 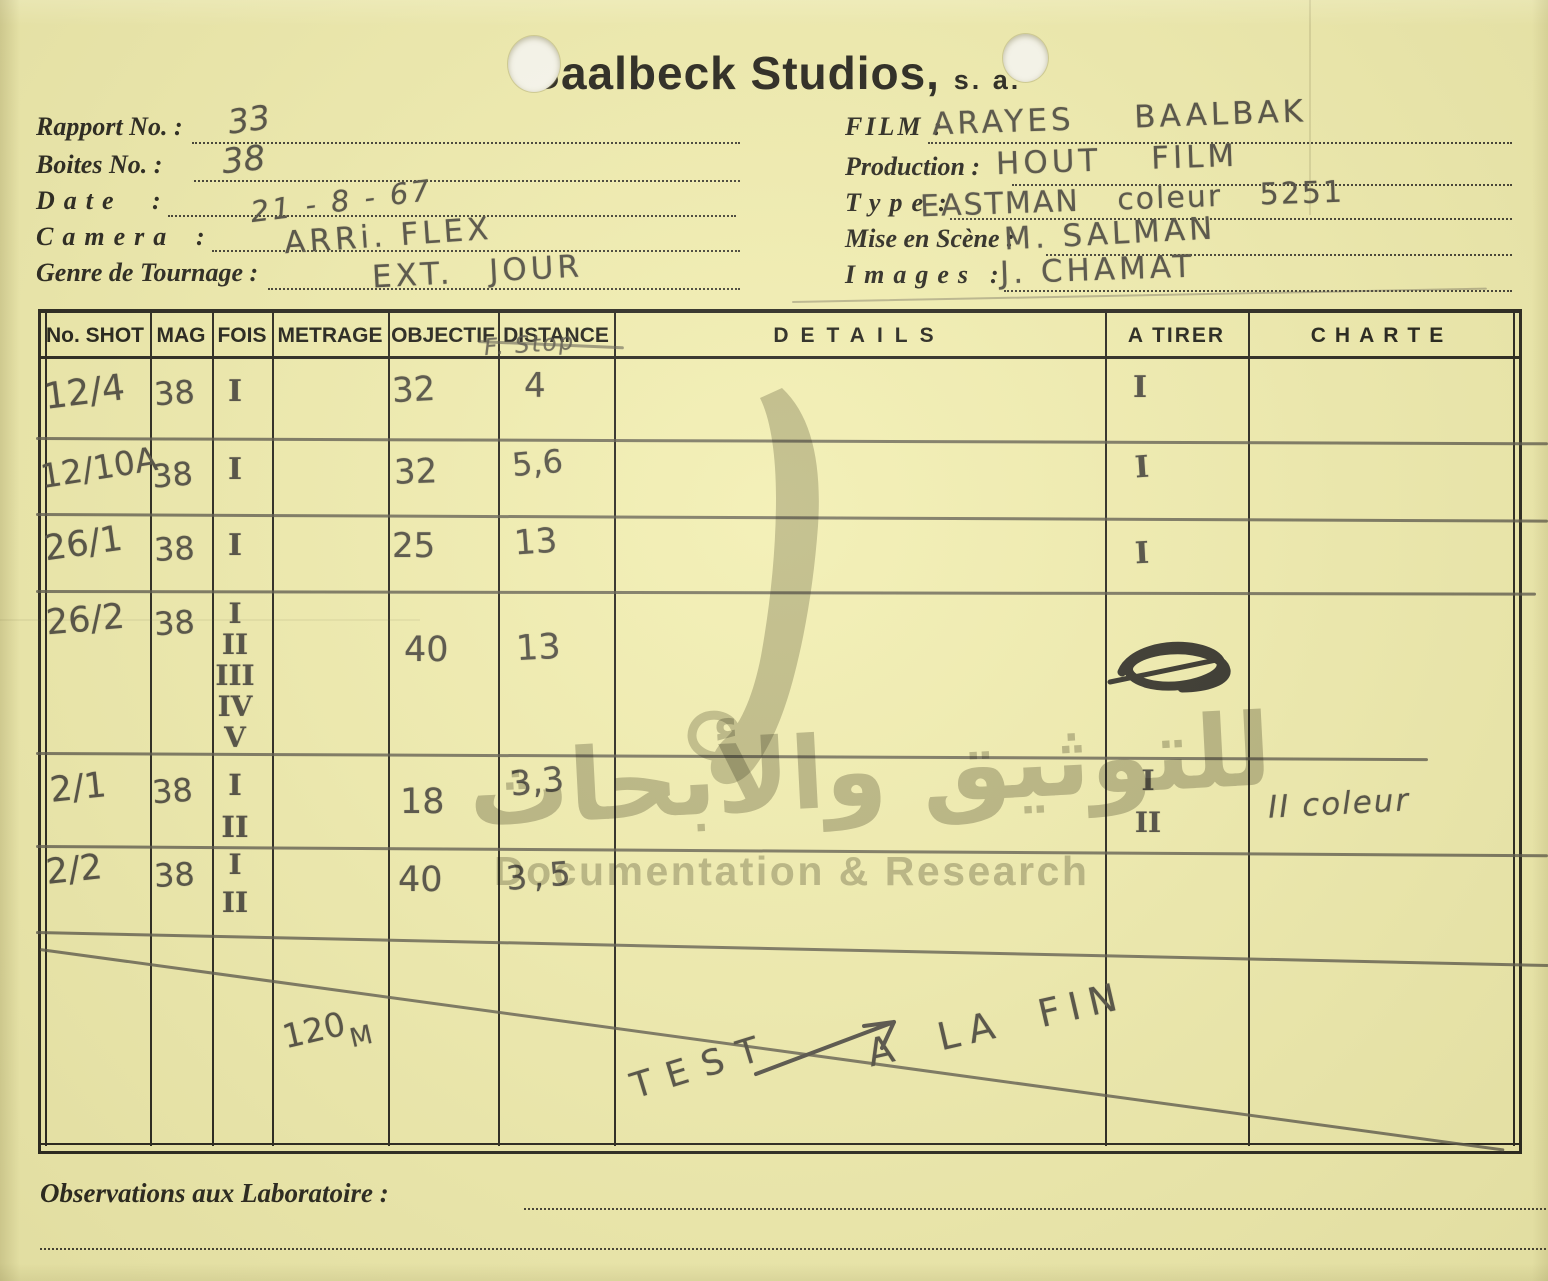 What do you see at coordinates (1148, 801) in the screenshot?
I see `cell-a-tirer: I II` at bounding box center [1148, 801].